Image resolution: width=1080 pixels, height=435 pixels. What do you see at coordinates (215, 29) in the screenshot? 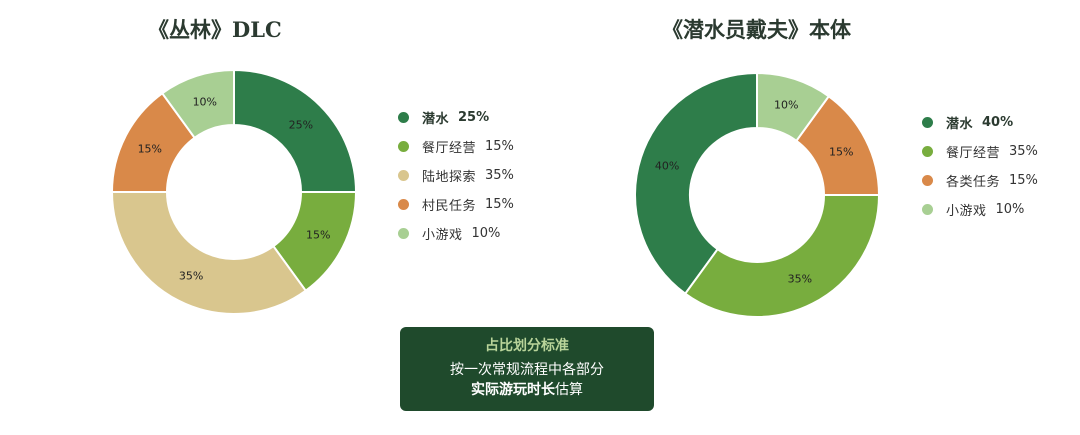
I see `chart-title-jungle-dlc: 《丛林》DLC` at bounding box center [215, 29].